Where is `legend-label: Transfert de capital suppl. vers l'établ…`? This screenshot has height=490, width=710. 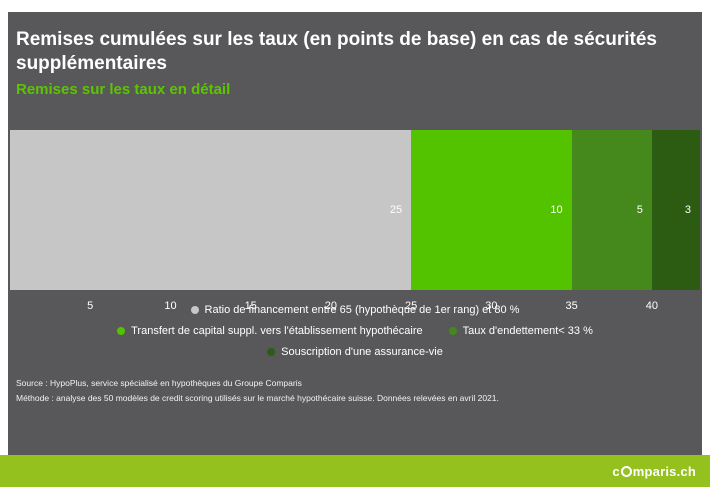 legend-label: Transfert de capital suppl. vers l'établ… is located at coordinates (277, 330).